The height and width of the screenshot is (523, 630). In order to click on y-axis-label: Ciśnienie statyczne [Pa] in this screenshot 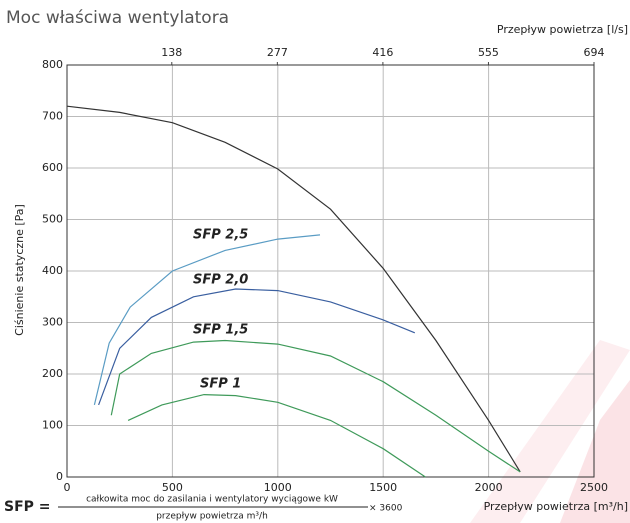, I will do `click(19, 270)`.